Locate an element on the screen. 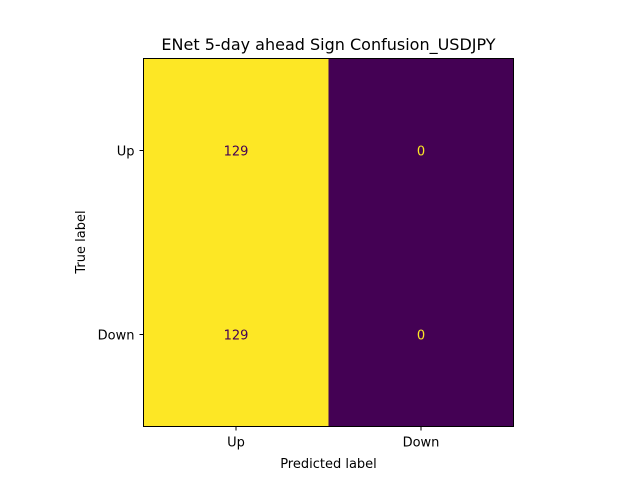 Image resolution: width=640 pixels, height=484 pixels. x-tick-label: Down is located at coordinates (421, 443).